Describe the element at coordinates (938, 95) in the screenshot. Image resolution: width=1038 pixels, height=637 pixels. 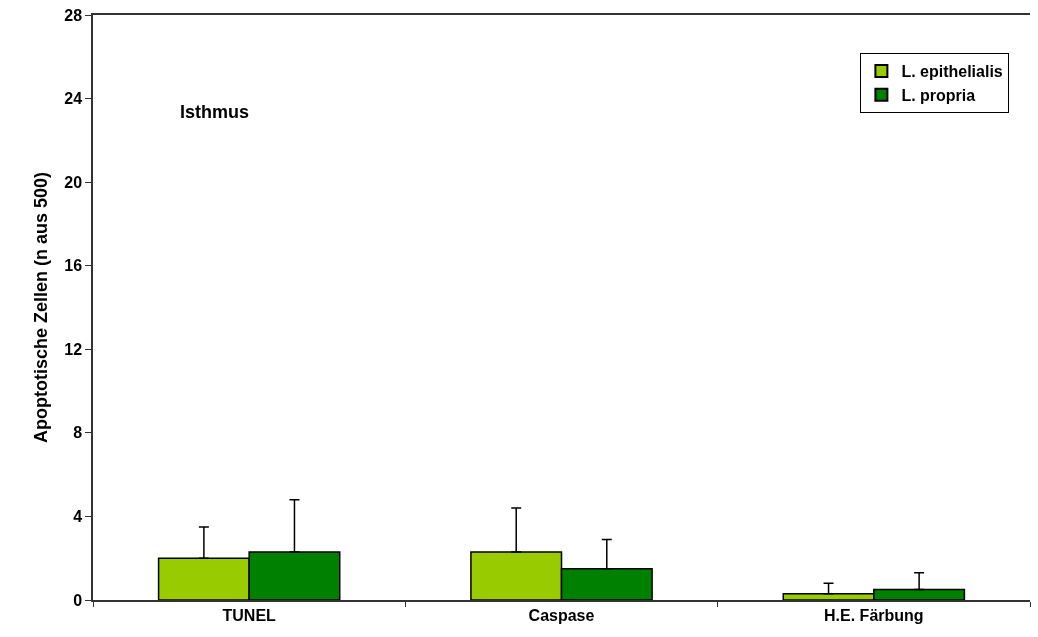
I see `legend-label: L. propria` at that location.